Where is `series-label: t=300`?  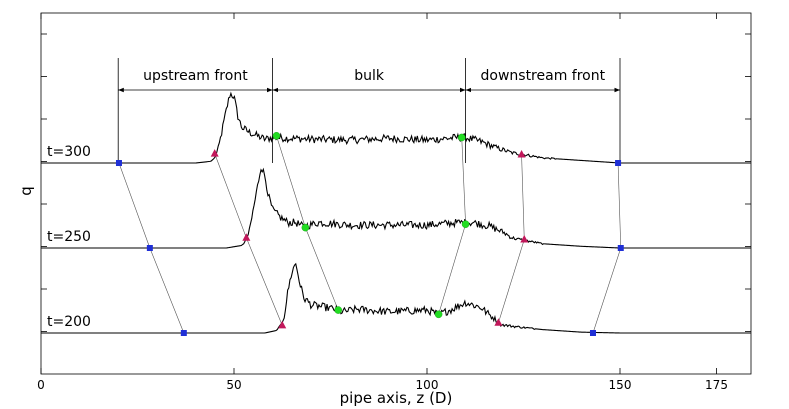 series-label: t=300 is located at coordinates (69, 152).